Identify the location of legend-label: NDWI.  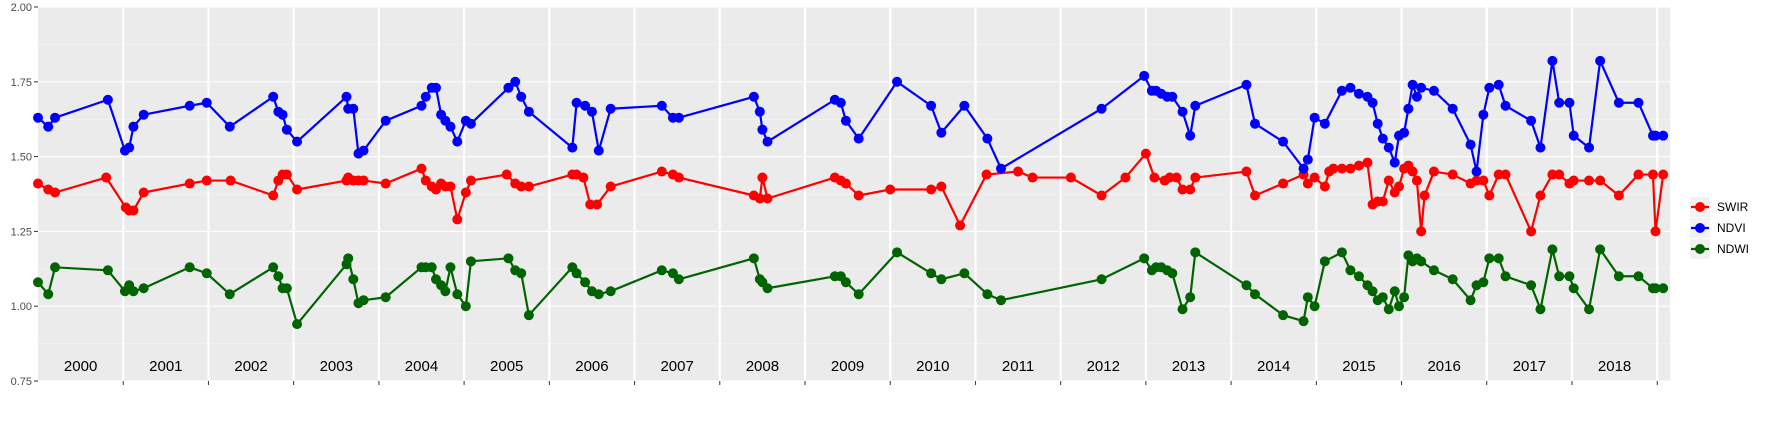
(1733, 249).